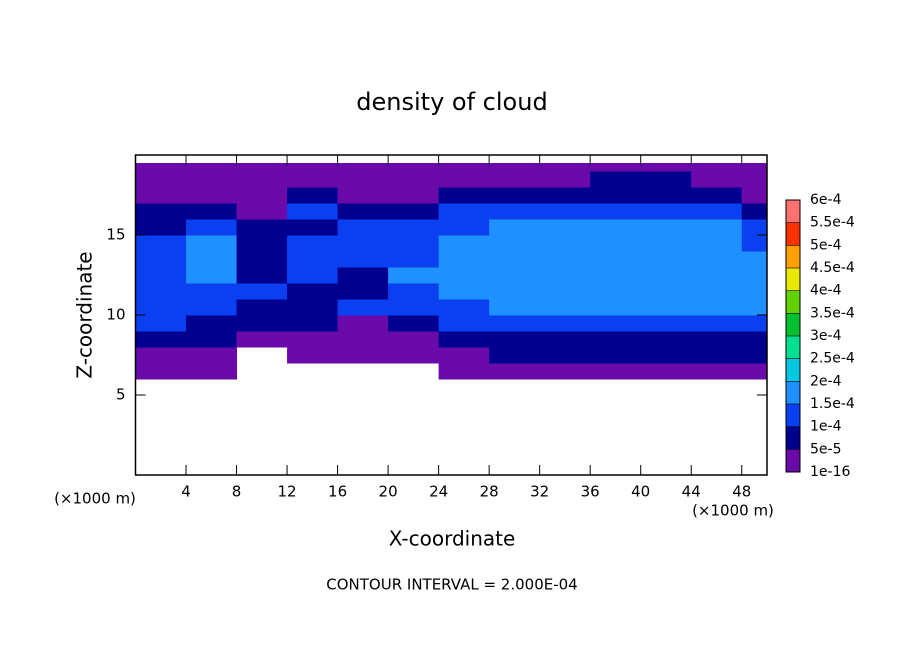 The image size is (904, 654). Describe the element at coordinates (826, 245) in the screenshot. I see `colorbar-label: 5e-4` at that location.